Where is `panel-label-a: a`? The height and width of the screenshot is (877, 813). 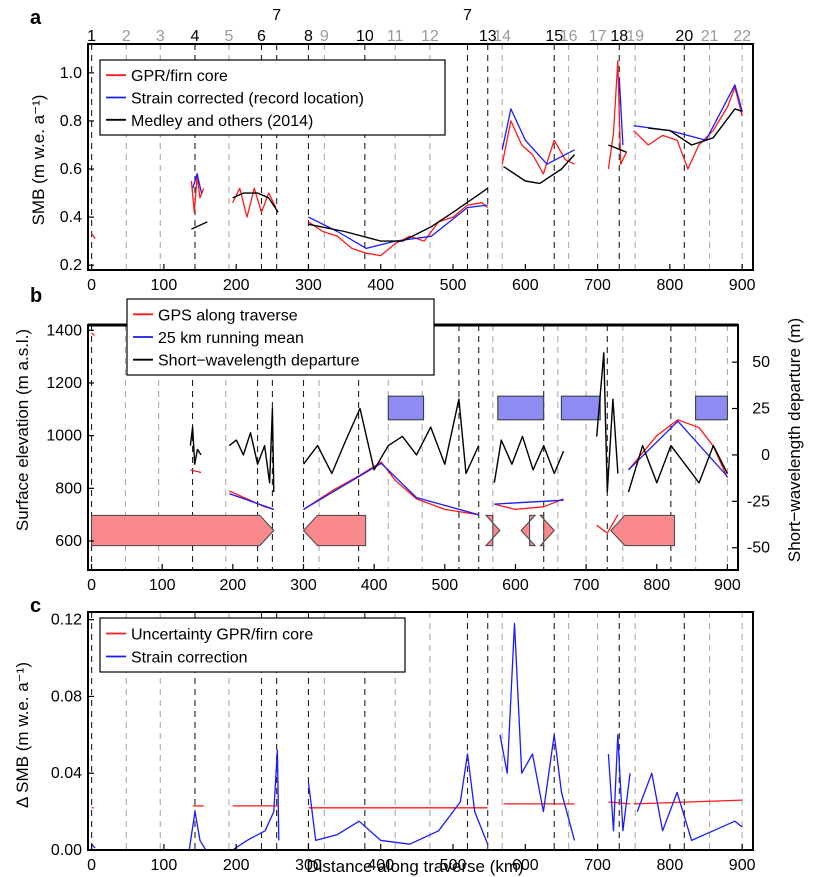
panel-label-a: a is located at coordinates (36, 18).